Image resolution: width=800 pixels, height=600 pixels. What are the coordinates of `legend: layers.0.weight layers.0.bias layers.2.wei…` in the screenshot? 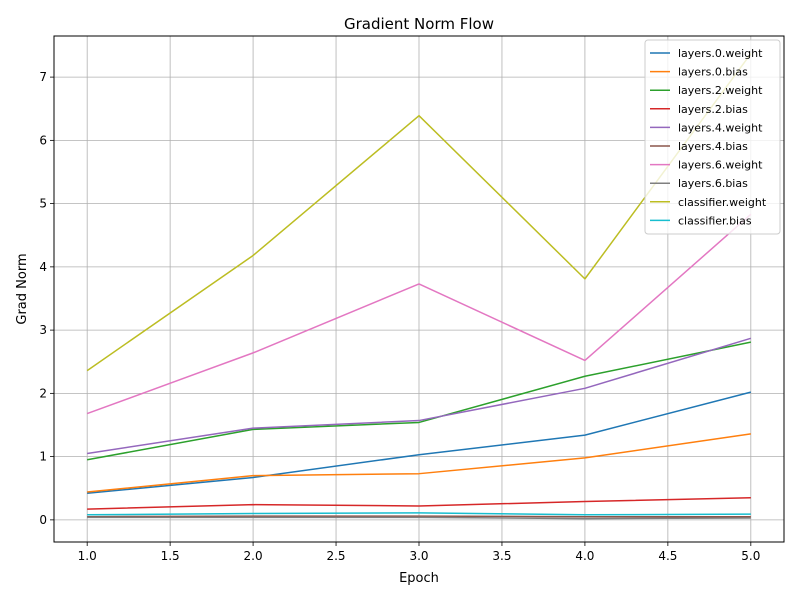 It's located at (712, 137).